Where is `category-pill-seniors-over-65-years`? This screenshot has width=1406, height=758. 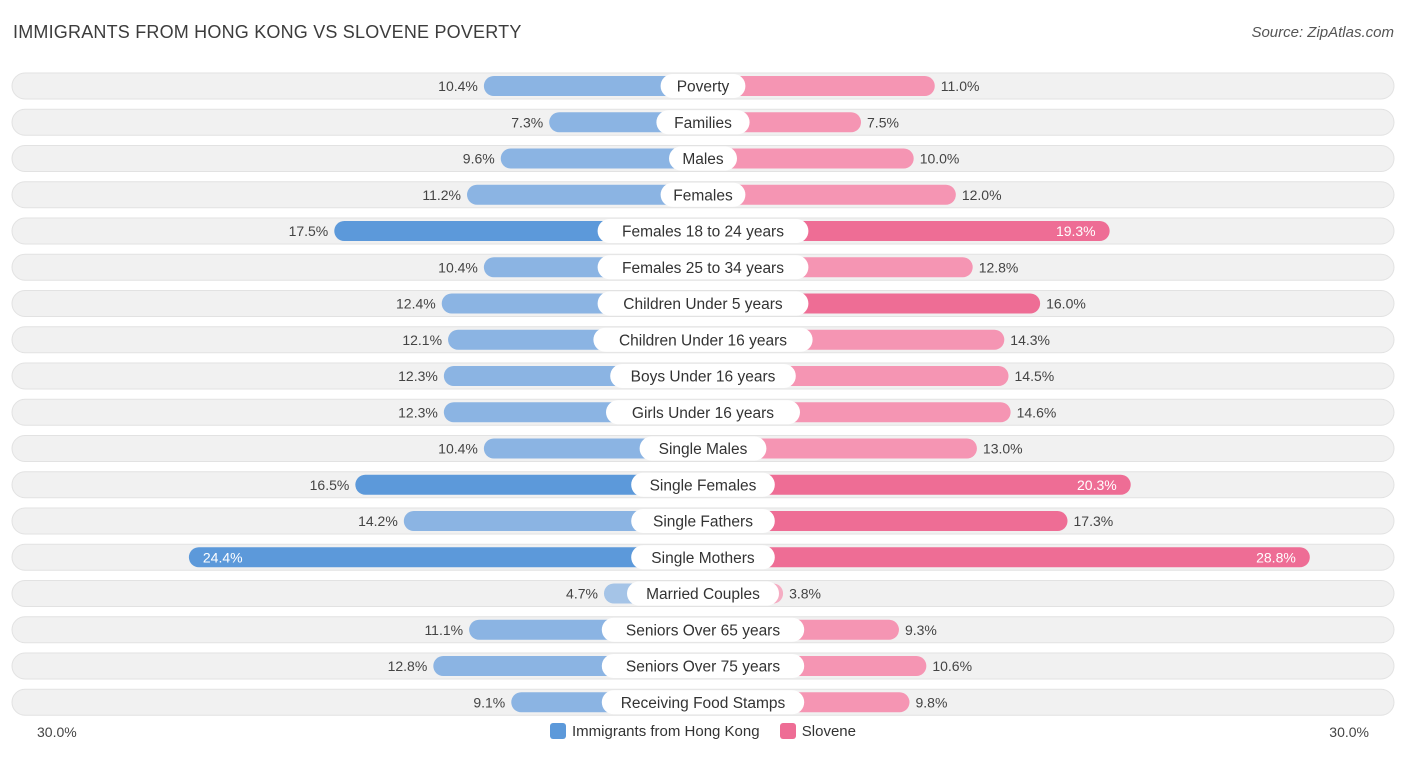
category-pill-seniors-over-65-years is located at coordinates (703, 629).